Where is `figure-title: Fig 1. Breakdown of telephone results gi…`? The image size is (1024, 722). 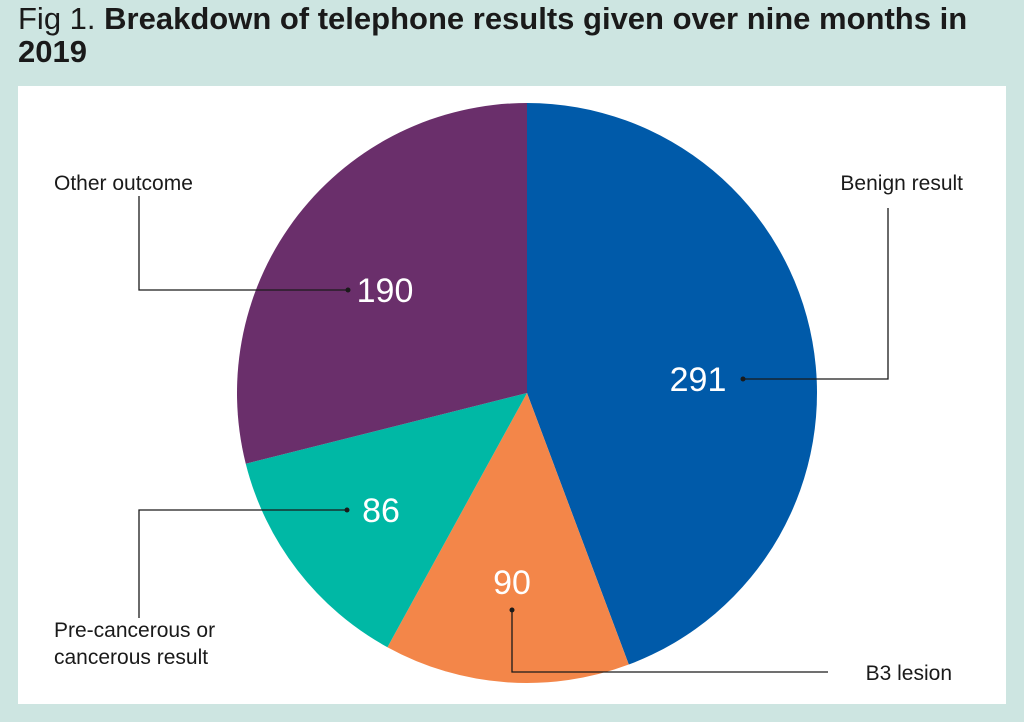 figure-title: Fig 1. Breakdown of telephone results gi… is located at coordinates (513, 35).